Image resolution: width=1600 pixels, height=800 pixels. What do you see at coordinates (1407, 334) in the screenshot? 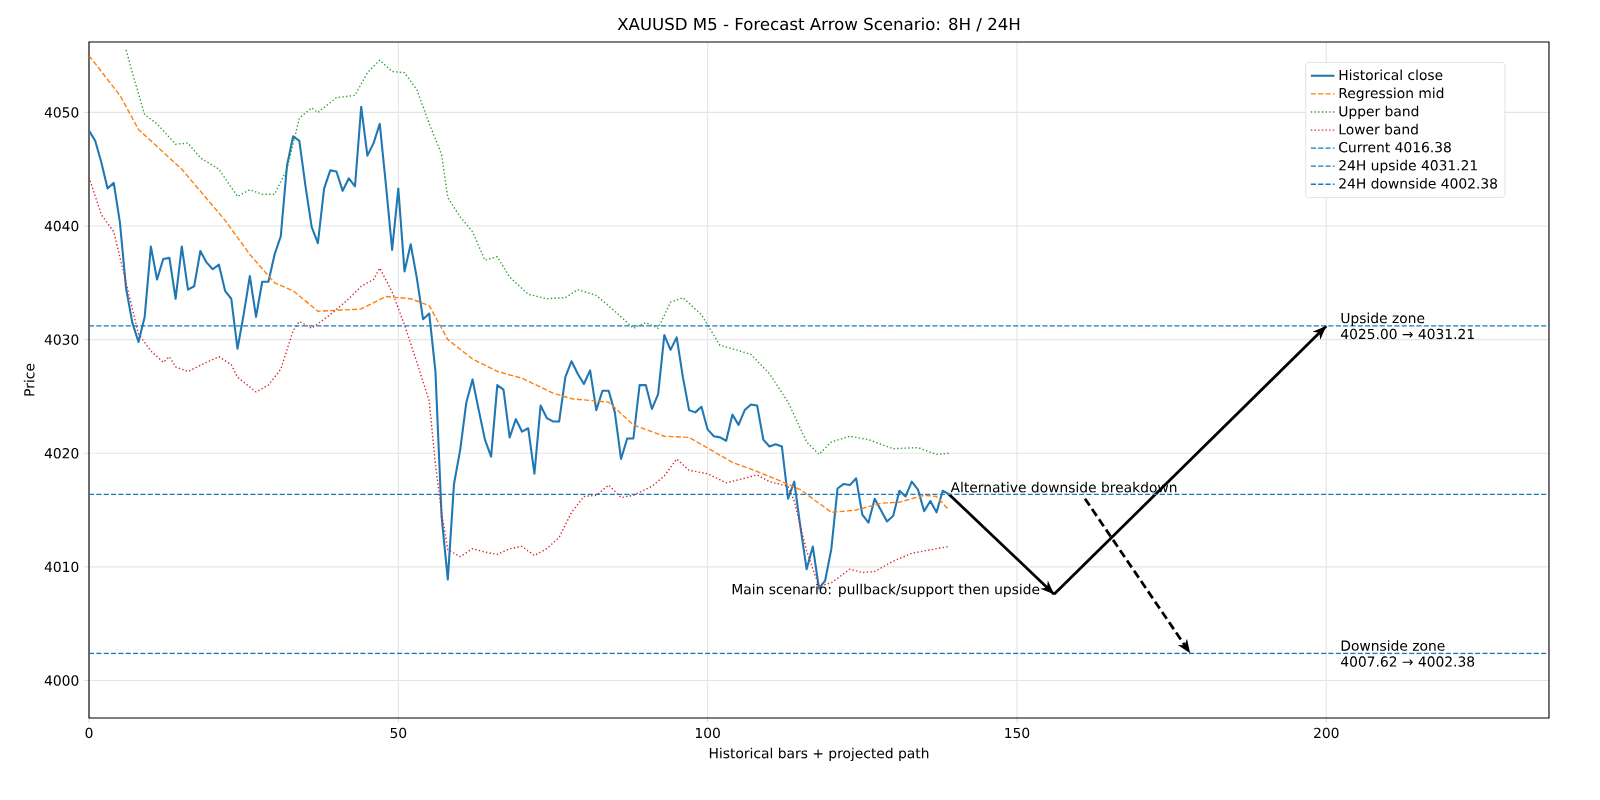
I see `annotation: 4025.00 → 4031.21` at bounding box center [1407, 334].